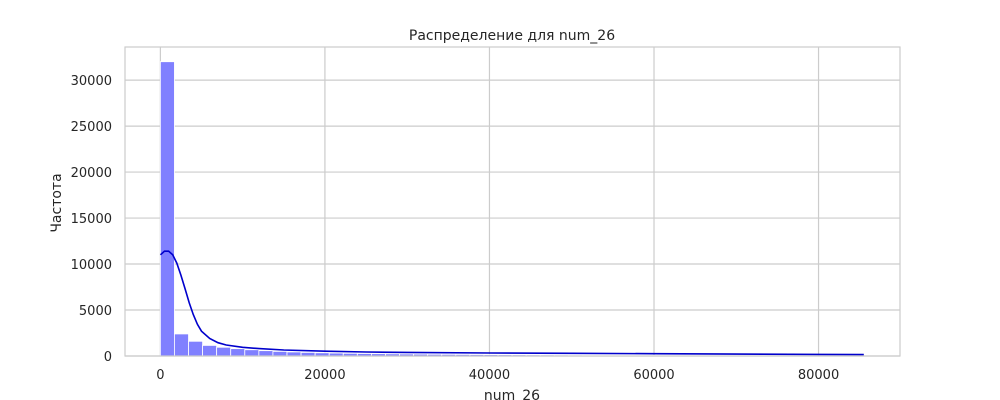 The width and height of the screenshot is (1000, 400). I want to click on y-tick-label: 10000, so click(91, 265).